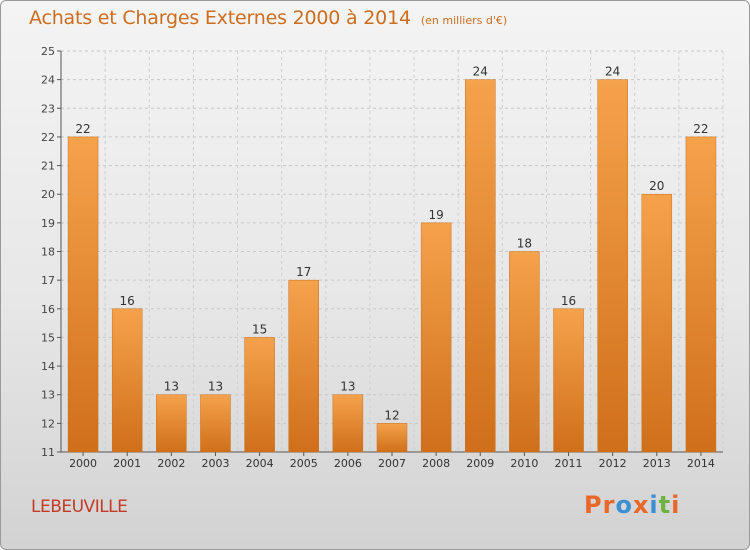 Image resolution: width=750 pixels, height=550 pixels. Describe the element at coordinates (48, 337) in the screenshot. I see `y-tick-label: 15` at that location.